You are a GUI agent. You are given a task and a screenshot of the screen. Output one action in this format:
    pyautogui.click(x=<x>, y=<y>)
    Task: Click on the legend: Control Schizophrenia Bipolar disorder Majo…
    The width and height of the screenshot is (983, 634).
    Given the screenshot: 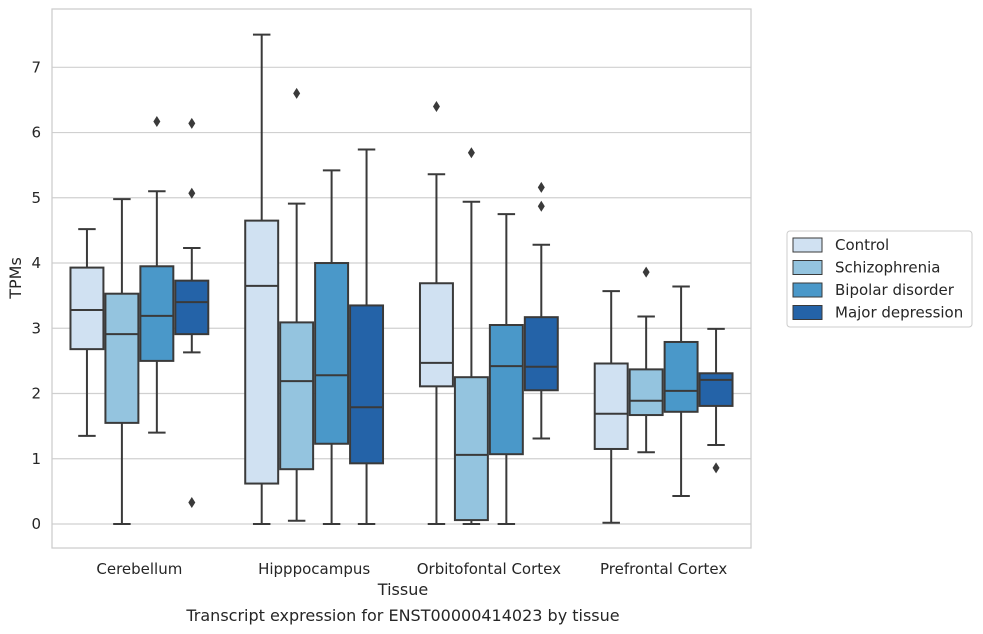 What is the action you would take?
    pyautogui.click(x=879, y=279)
    